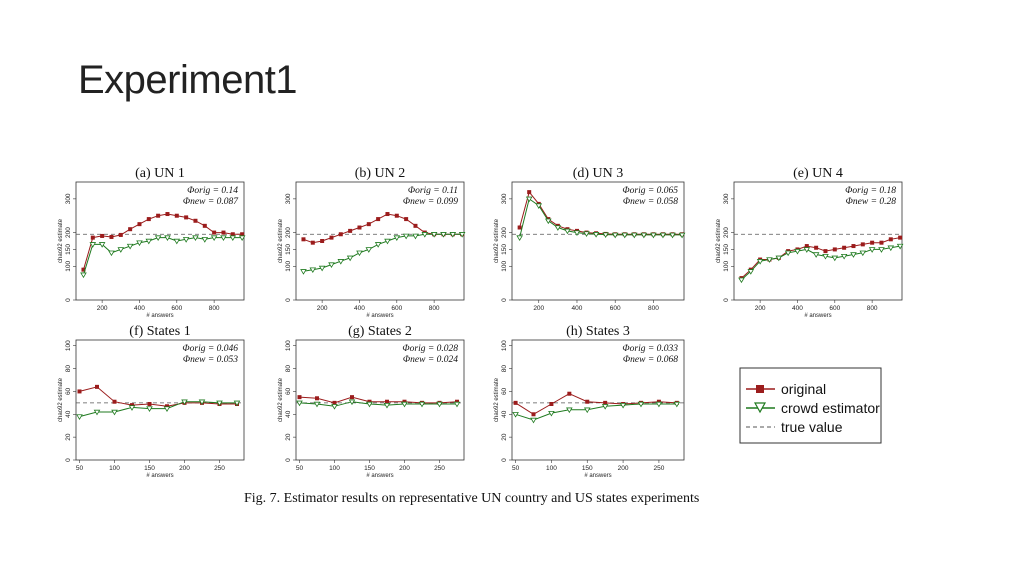 This screenshot has width=1024, height=576. What do you see at coordinates (210, 360) in the screenshot?
I see `phi-new-annotation: Φnew = 0.053` at bounding box center [210, 360].